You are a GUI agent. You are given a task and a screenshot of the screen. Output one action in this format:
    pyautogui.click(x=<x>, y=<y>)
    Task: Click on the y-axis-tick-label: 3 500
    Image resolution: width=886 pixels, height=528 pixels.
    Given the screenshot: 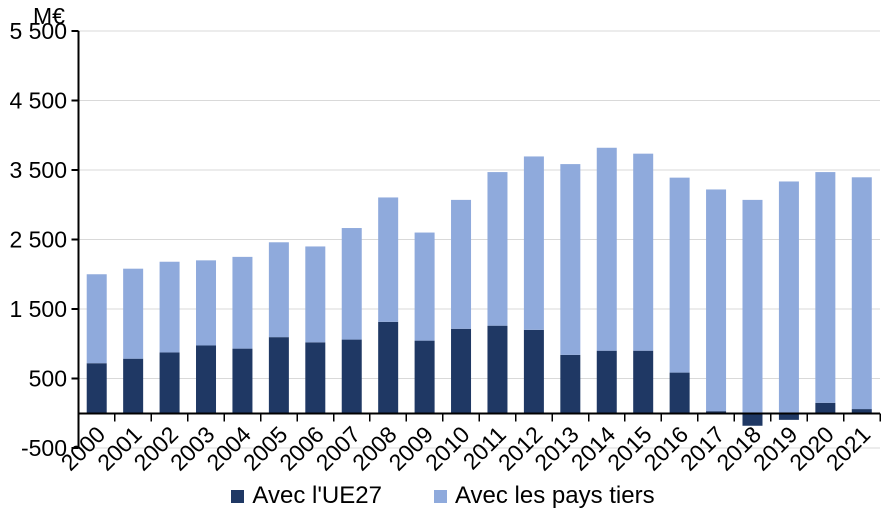 What is the action you would take?
    pyautogui.click(x=38, y=170)
    